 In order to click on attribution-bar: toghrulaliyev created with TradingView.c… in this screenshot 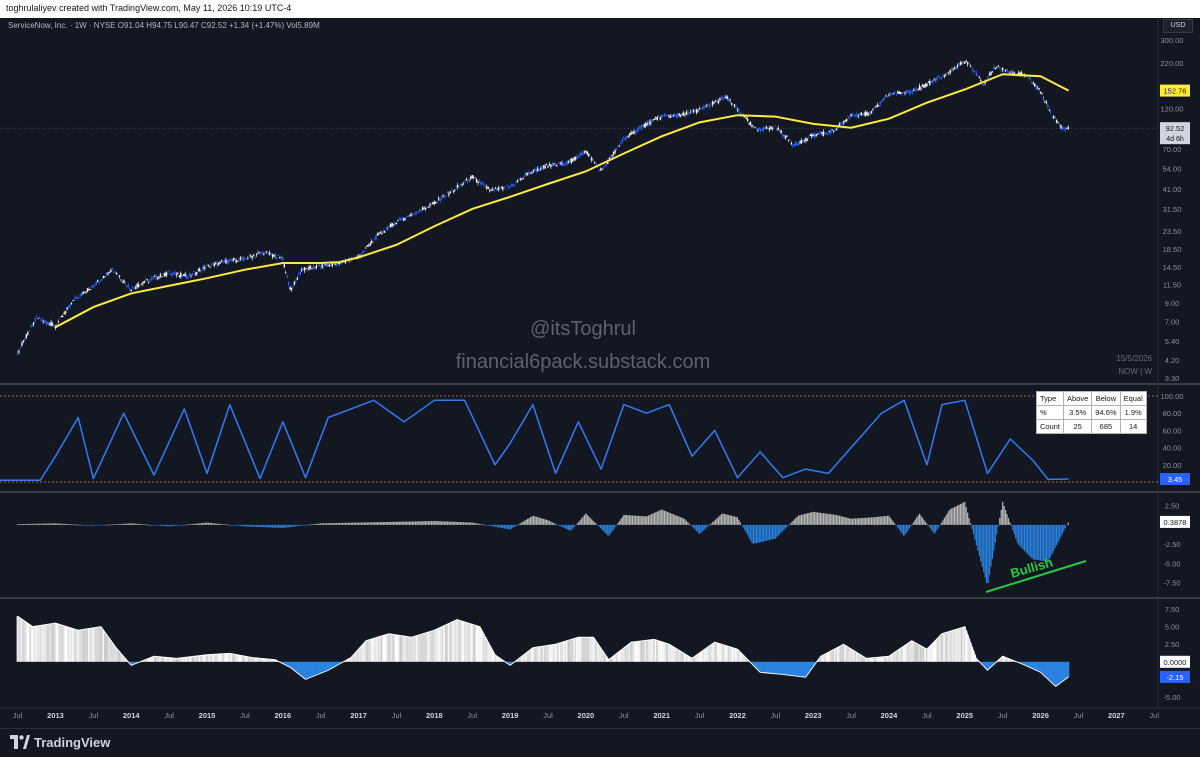, I will do `click(600, 9)`.